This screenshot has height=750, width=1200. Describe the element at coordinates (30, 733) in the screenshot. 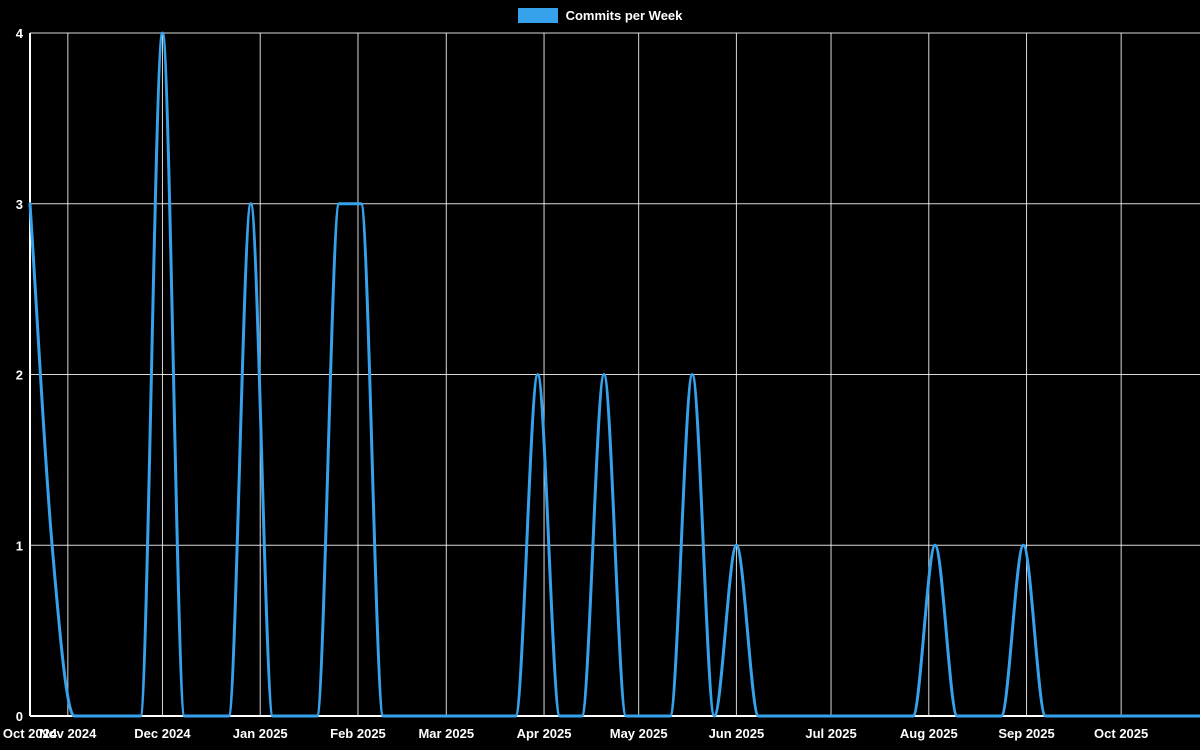

I see `x-tick-label: Oct 2024` at that location.